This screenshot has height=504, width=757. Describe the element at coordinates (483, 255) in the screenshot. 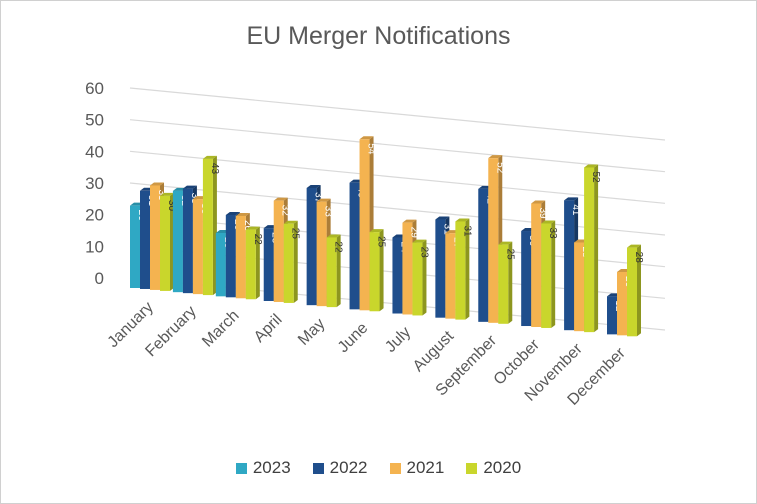

I see `bar-2022-september` at that location.